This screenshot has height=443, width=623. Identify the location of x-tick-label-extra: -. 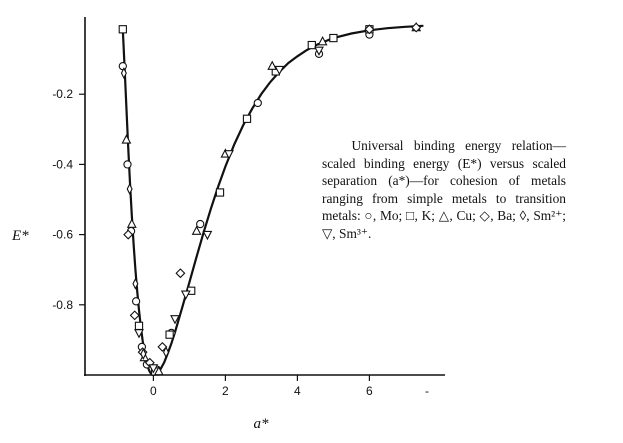
(427, 391).